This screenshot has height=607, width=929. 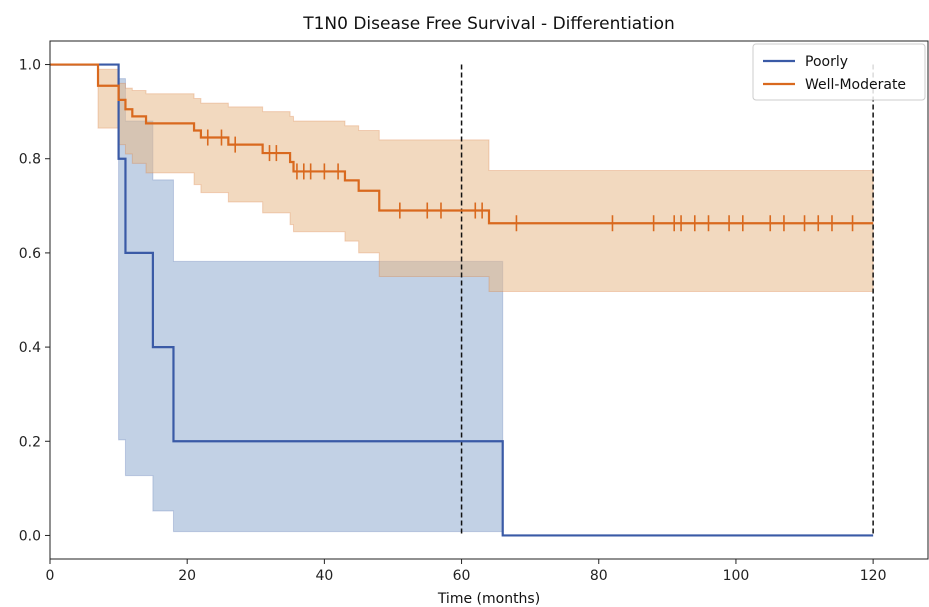 What do you see at coordinates (462, 576) in the screenshot?
I see `x-tick-label: 60` at bounding box center [462, 576].